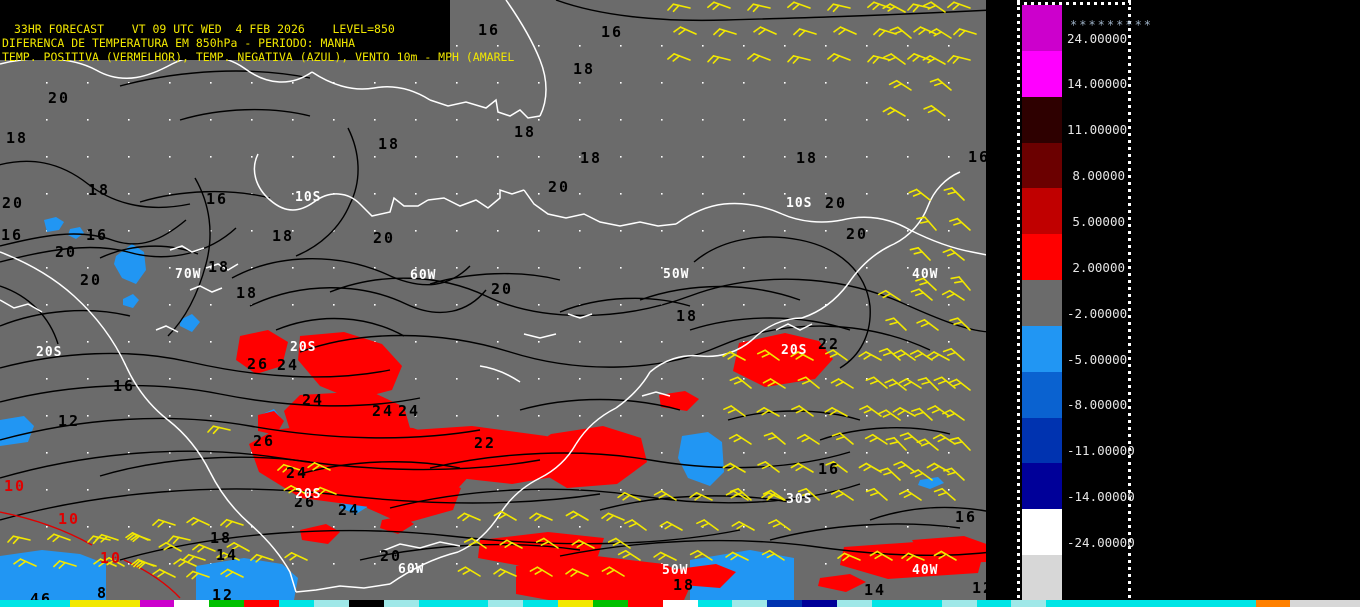 The image size is (1360, 607). I want to click on colorbar-swatch-deep-blue, so click(1042, 440).